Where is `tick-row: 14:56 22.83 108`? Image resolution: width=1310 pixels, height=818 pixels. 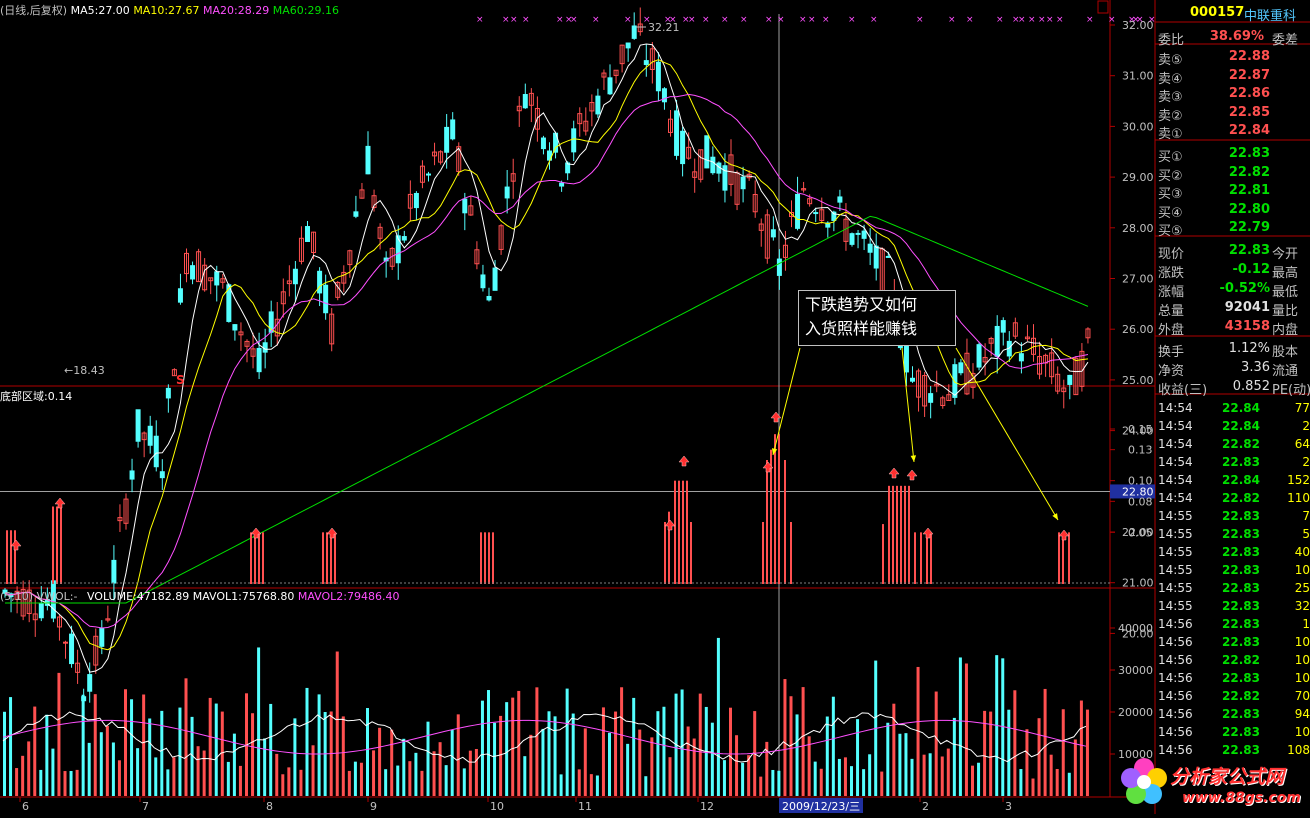 tick-row: 14:56 22.83 108 is located at coordinates (1233, 750).